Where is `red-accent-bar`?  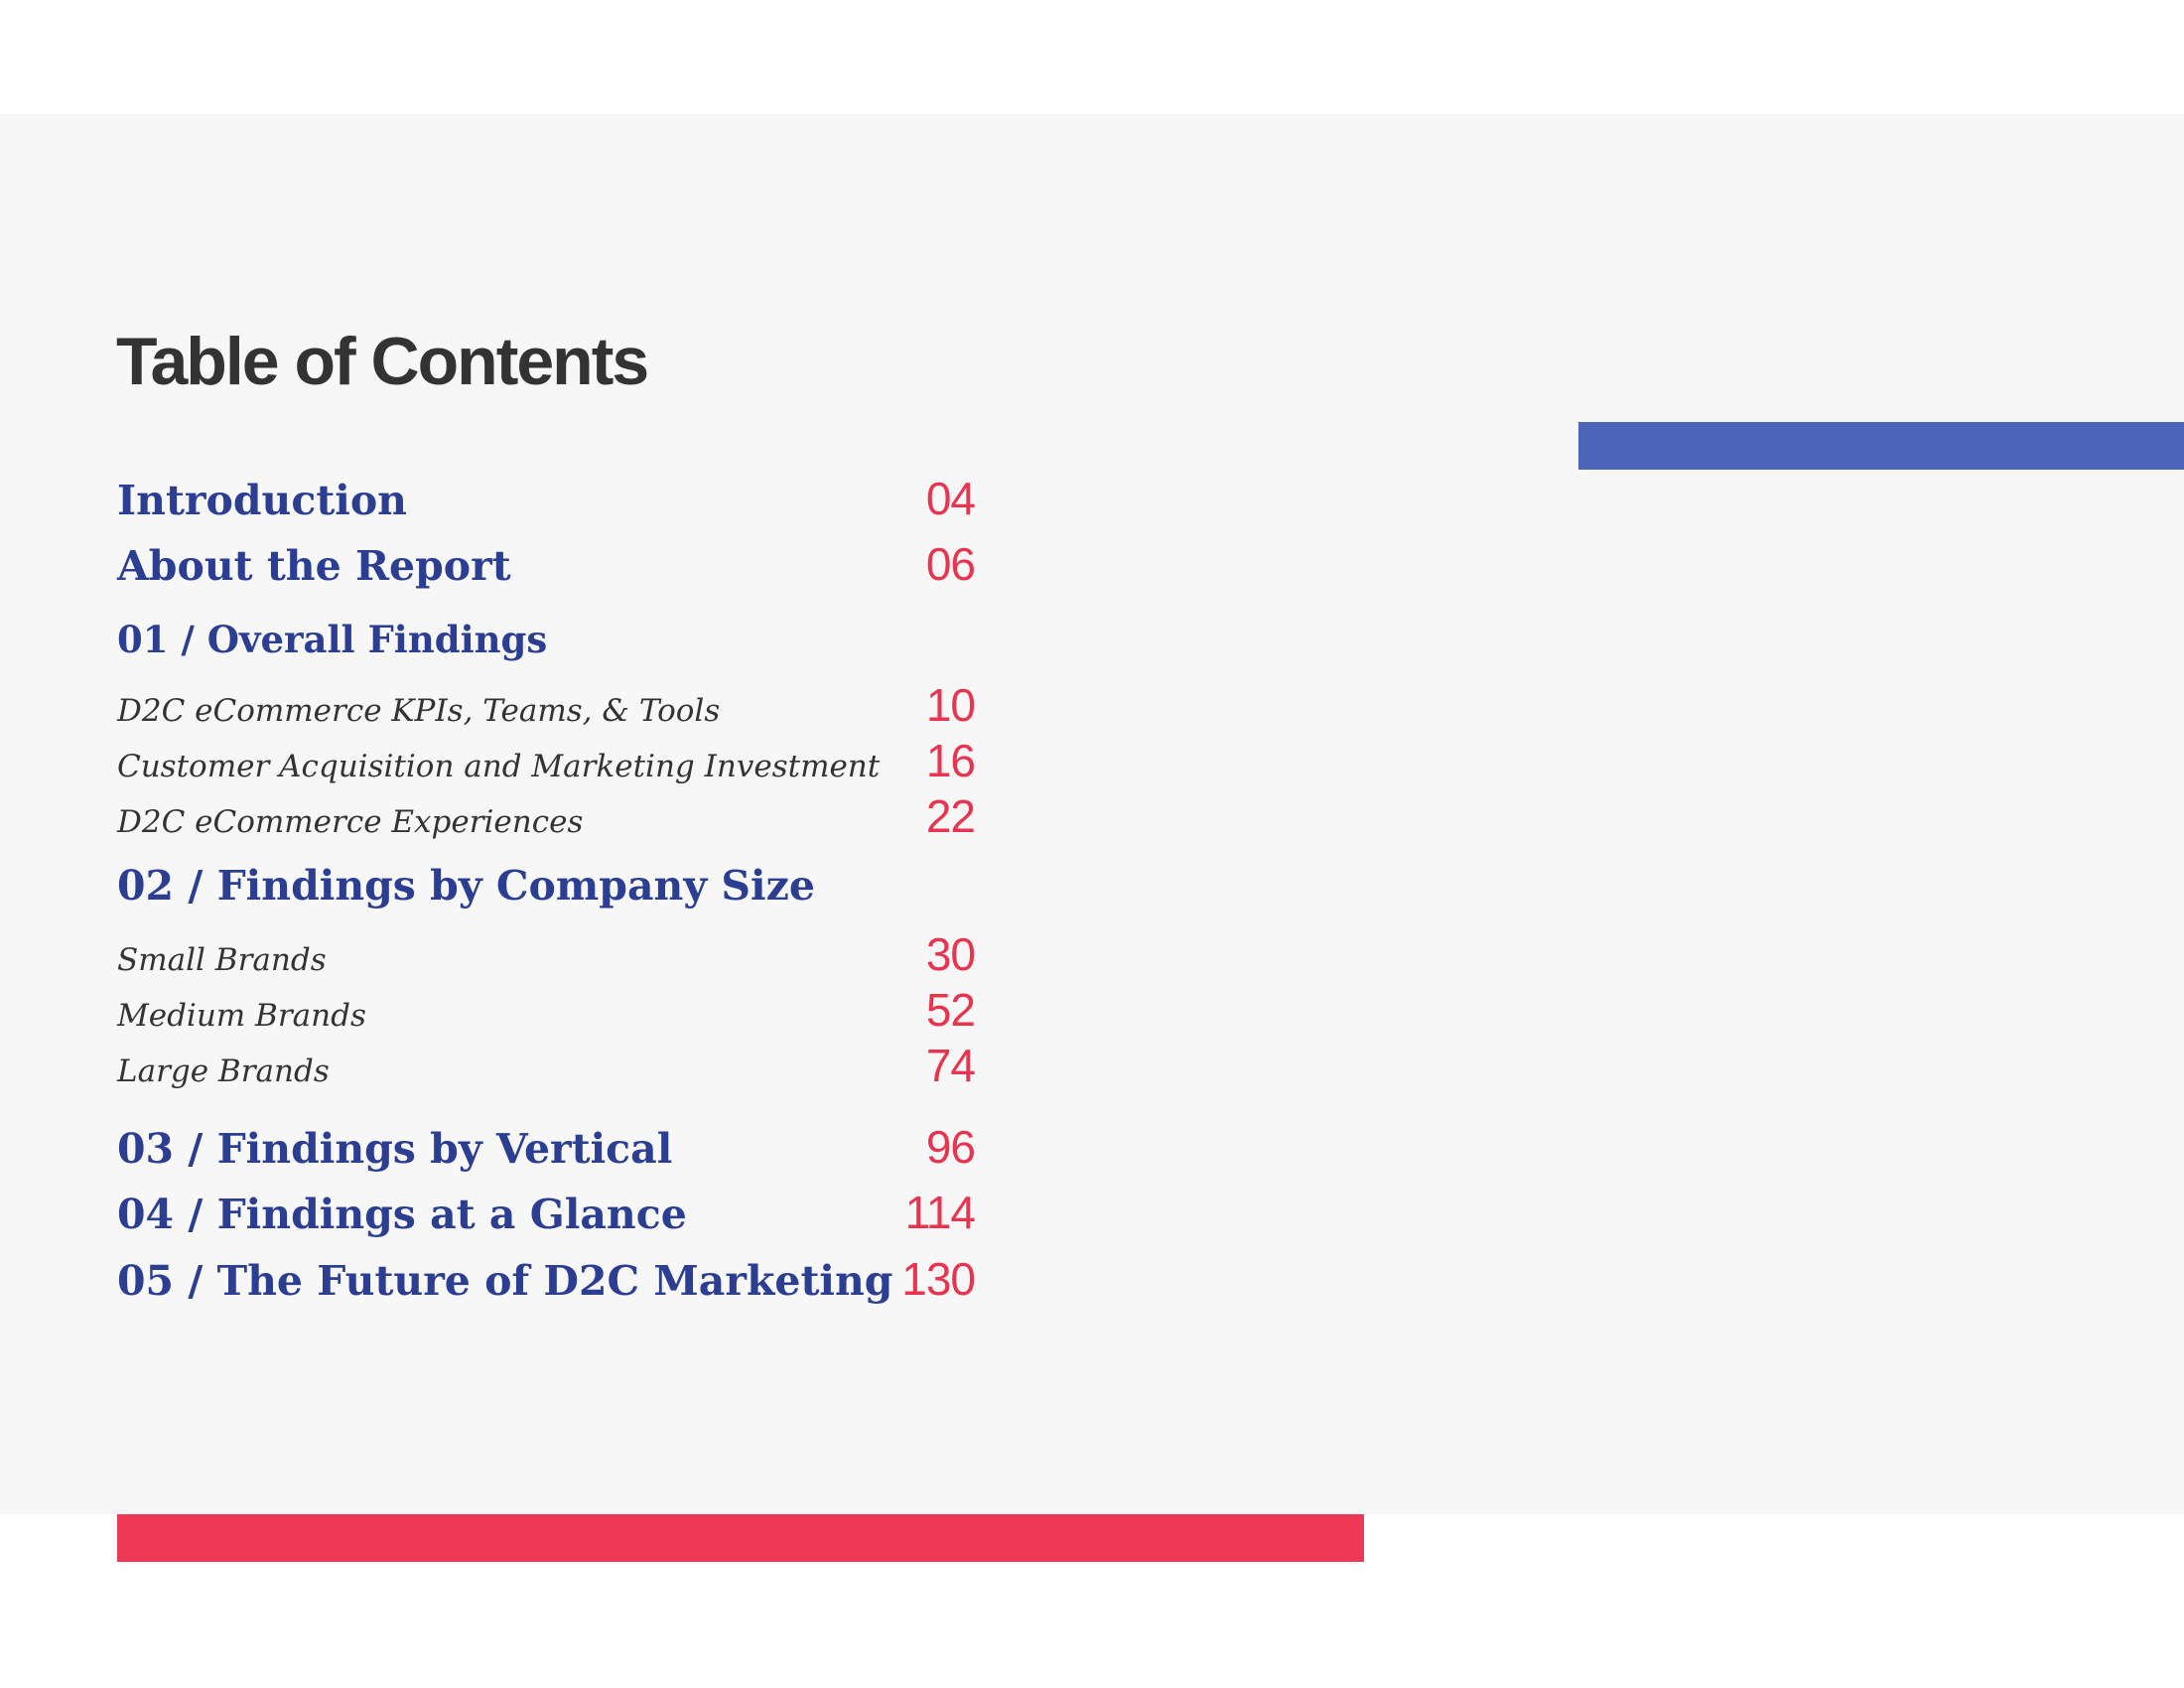
red-accent-bar is located at coordinates (740, 1538).